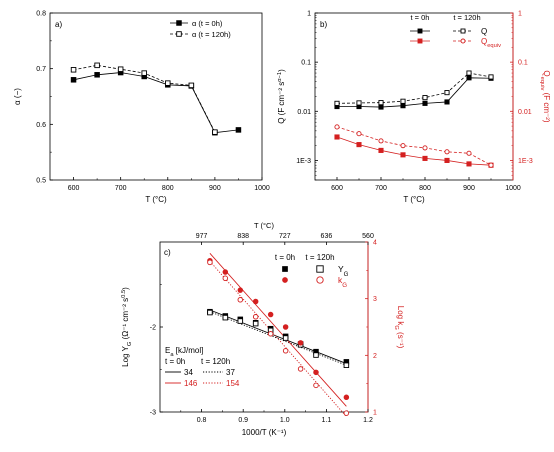  Describe the element at coordinates (191, 383) in the screenshot. I see `panel-c-ea-value: 146` at that location.